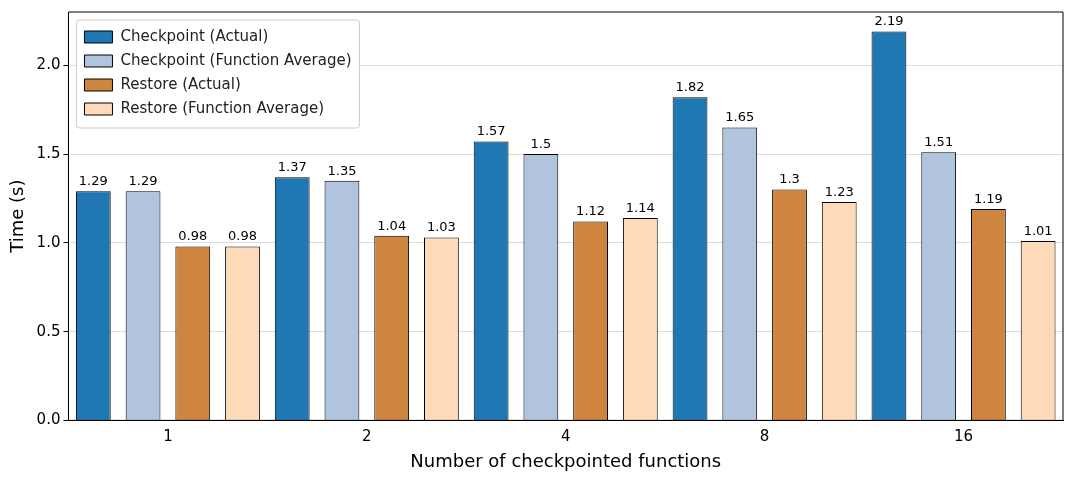 This screenshot has width=1065, height=479. What do you see at coordinates (839, 191) in the screenshot?
I see `data-label: 1.23` at bounding box center [839, 191].